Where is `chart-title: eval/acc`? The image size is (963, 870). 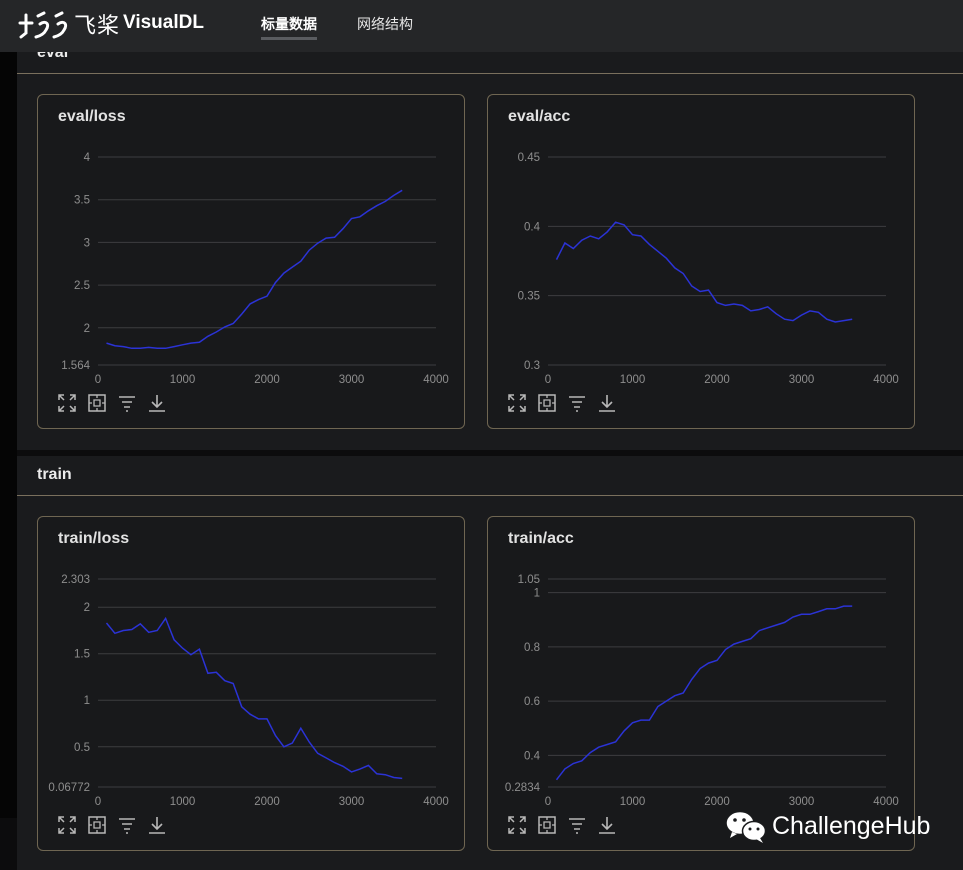 chart-title: eval/acc is located at coordinates (539, 116).